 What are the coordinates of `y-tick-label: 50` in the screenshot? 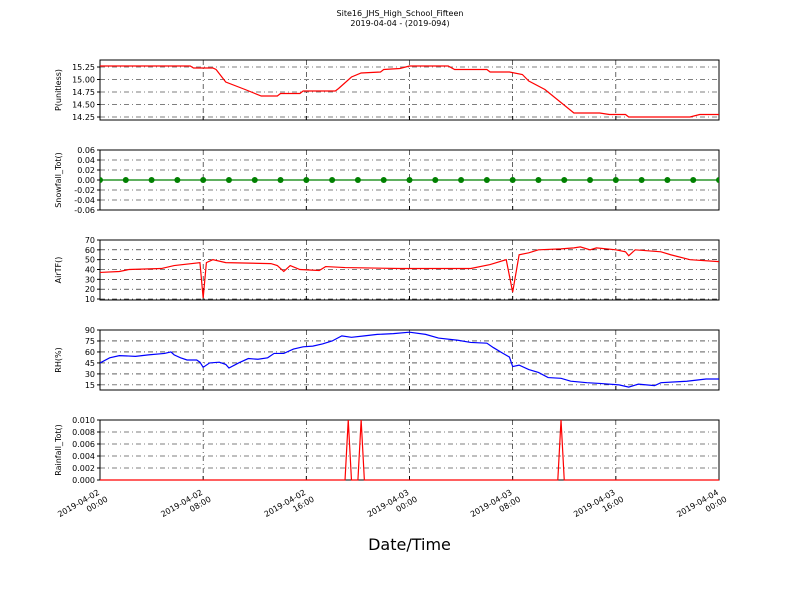 It's located at (90, 260).